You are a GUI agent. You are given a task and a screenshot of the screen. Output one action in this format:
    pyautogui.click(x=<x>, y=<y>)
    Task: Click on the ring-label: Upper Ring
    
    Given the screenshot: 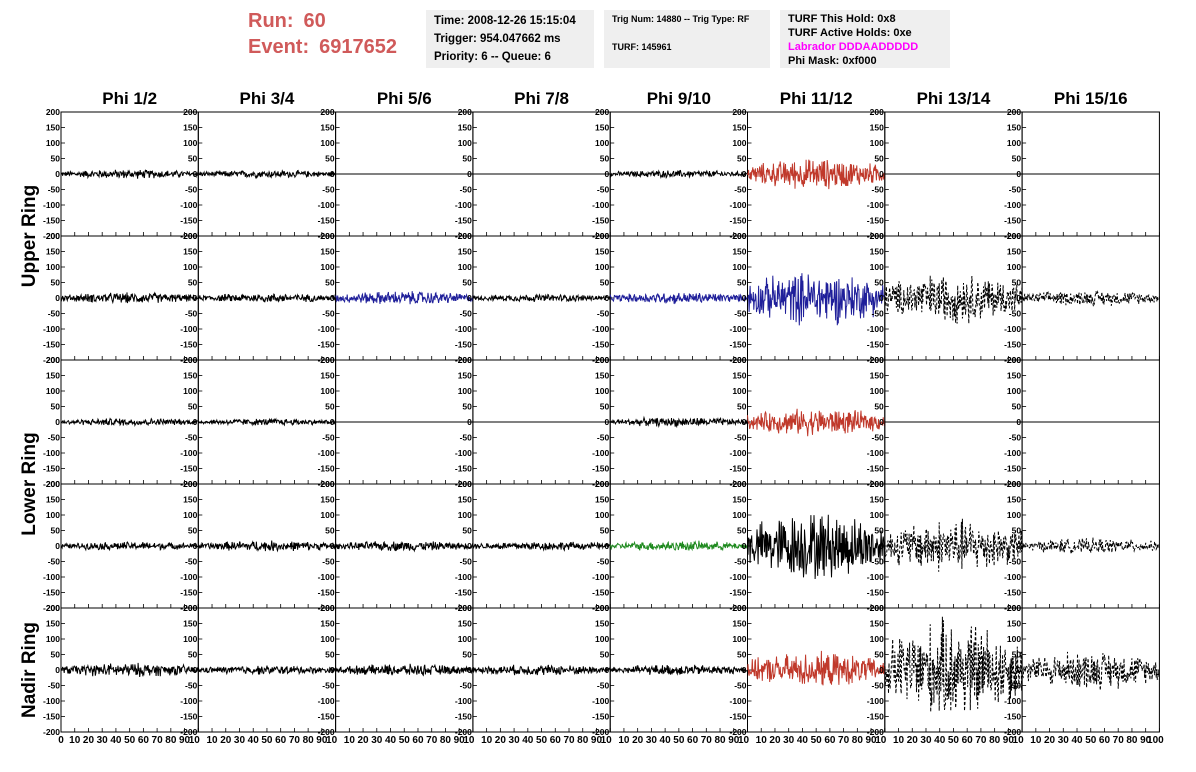 What is the action you would take?
    pyautogui.click(x=29, y=236)
    